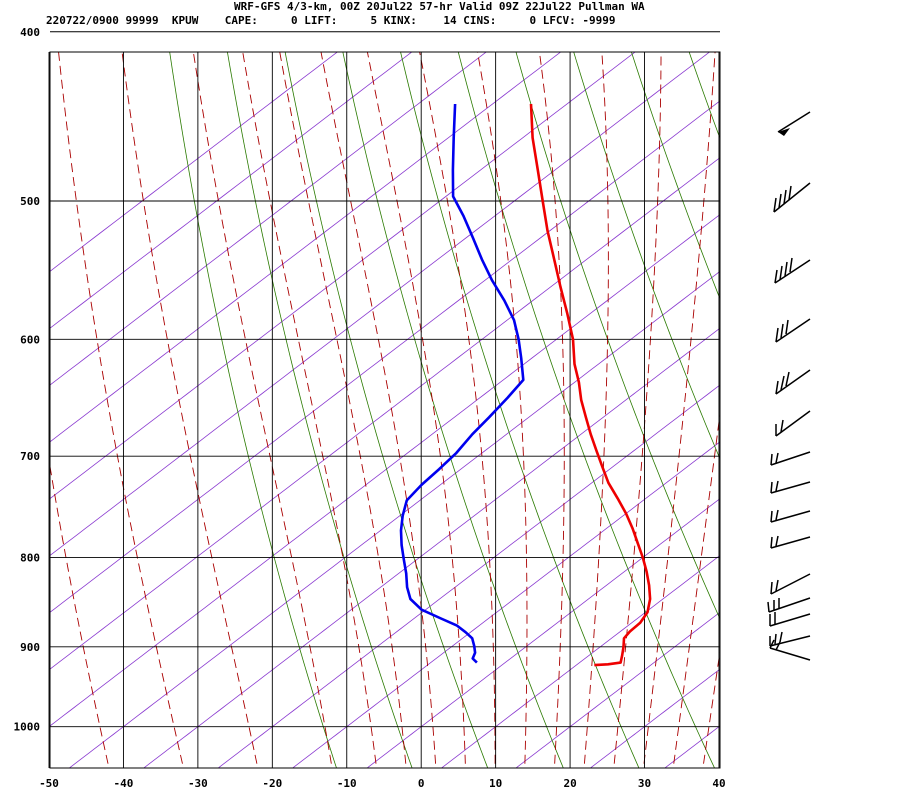 This screenshot has height=800, width=900. Describe the element at coordinates (30, 339) in the screenshot. I see `pressure-tick-label: 600` at that location.